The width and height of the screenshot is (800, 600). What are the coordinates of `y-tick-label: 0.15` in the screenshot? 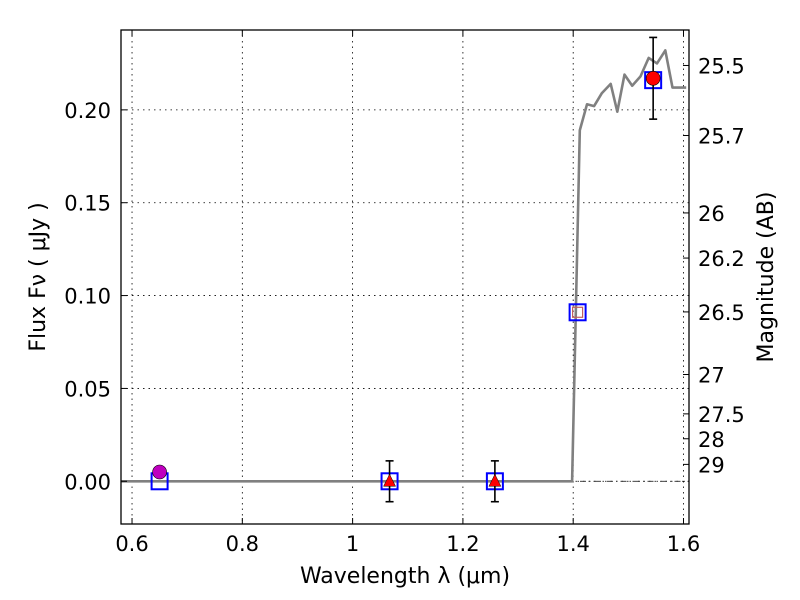 It's located at (87, 204).